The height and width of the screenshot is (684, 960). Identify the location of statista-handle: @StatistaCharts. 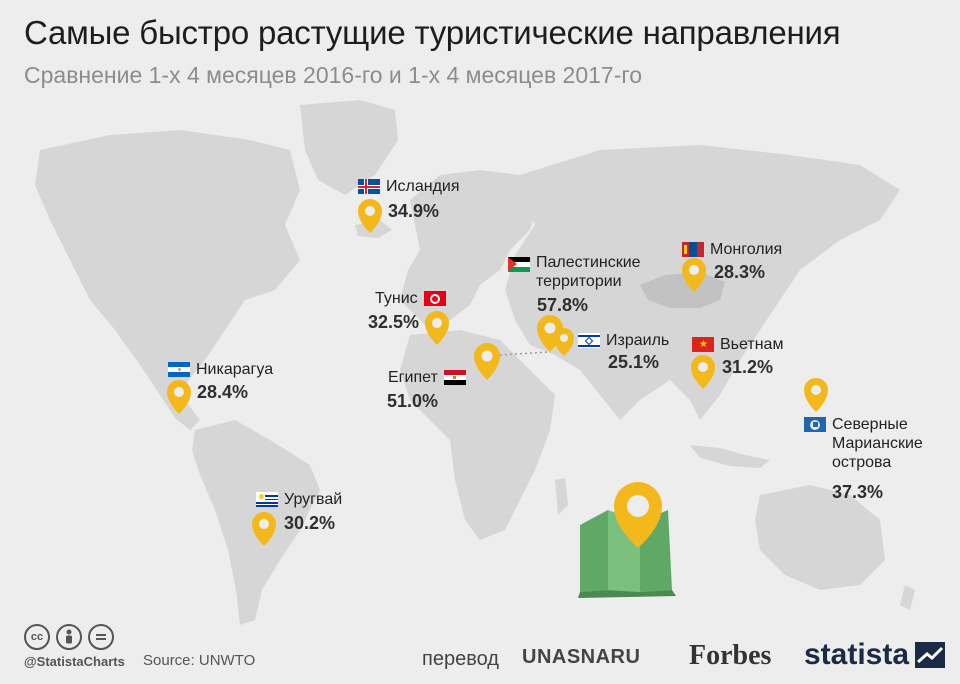
(74, 661).